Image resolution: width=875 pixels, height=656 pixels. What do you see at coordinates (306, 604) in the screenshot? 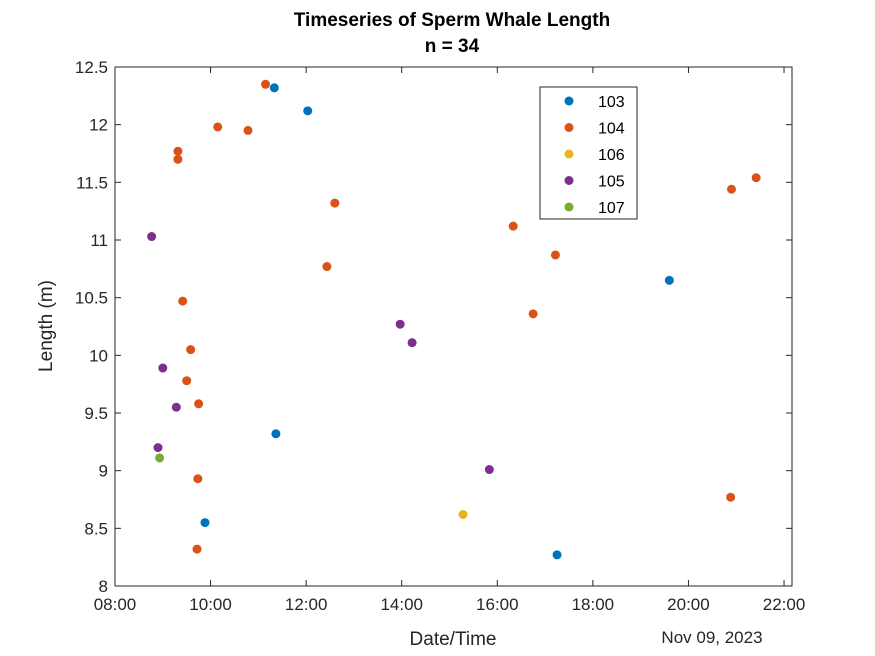
I see `x-tick-label: 12:00` at bounding box center [306, 604].